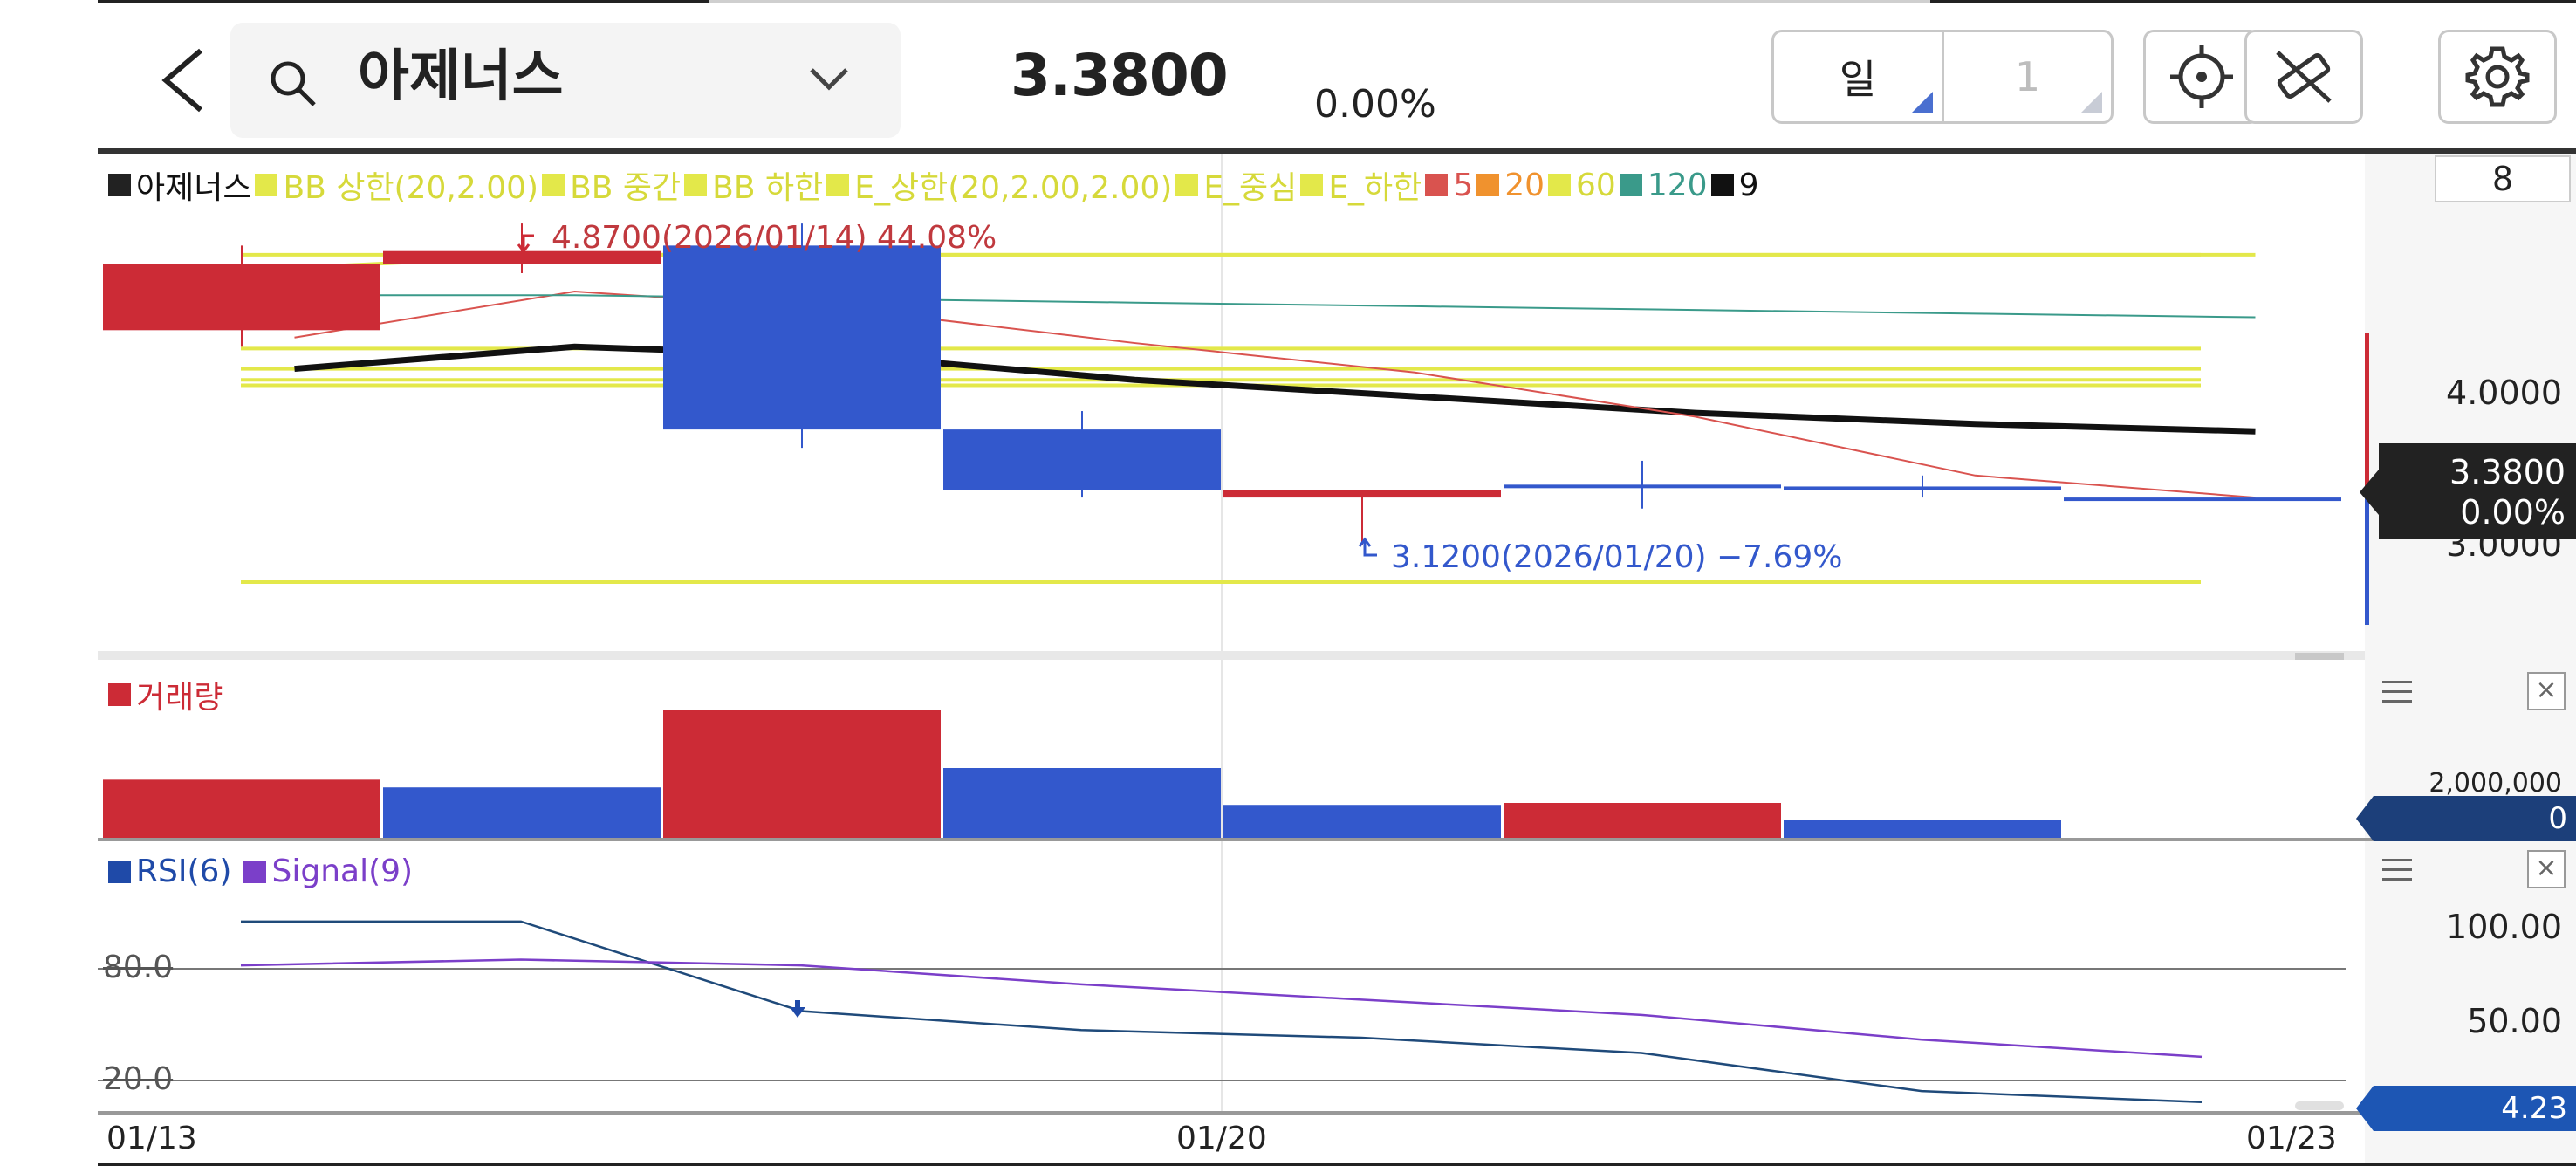 Image resolution: width=2576 pixels, height=1166 pixels. What do you see at coordinates (2496, 783) in the screenshot?
I see `volume-tick: 2,000,000` at bounding box center [2496, 783].